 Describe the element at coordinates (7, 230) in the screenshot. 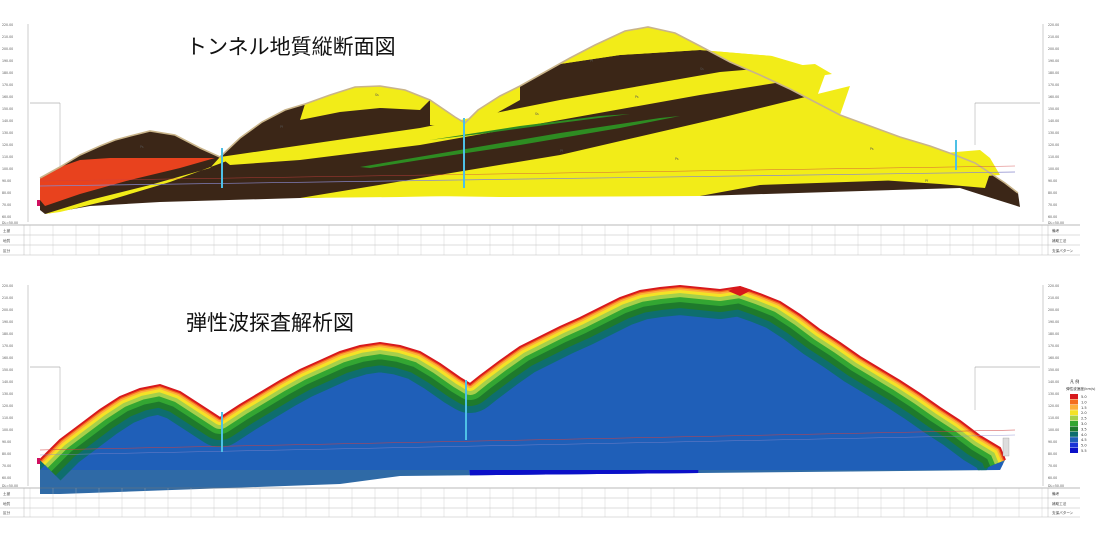

I see `band-label: 土被` at that location.